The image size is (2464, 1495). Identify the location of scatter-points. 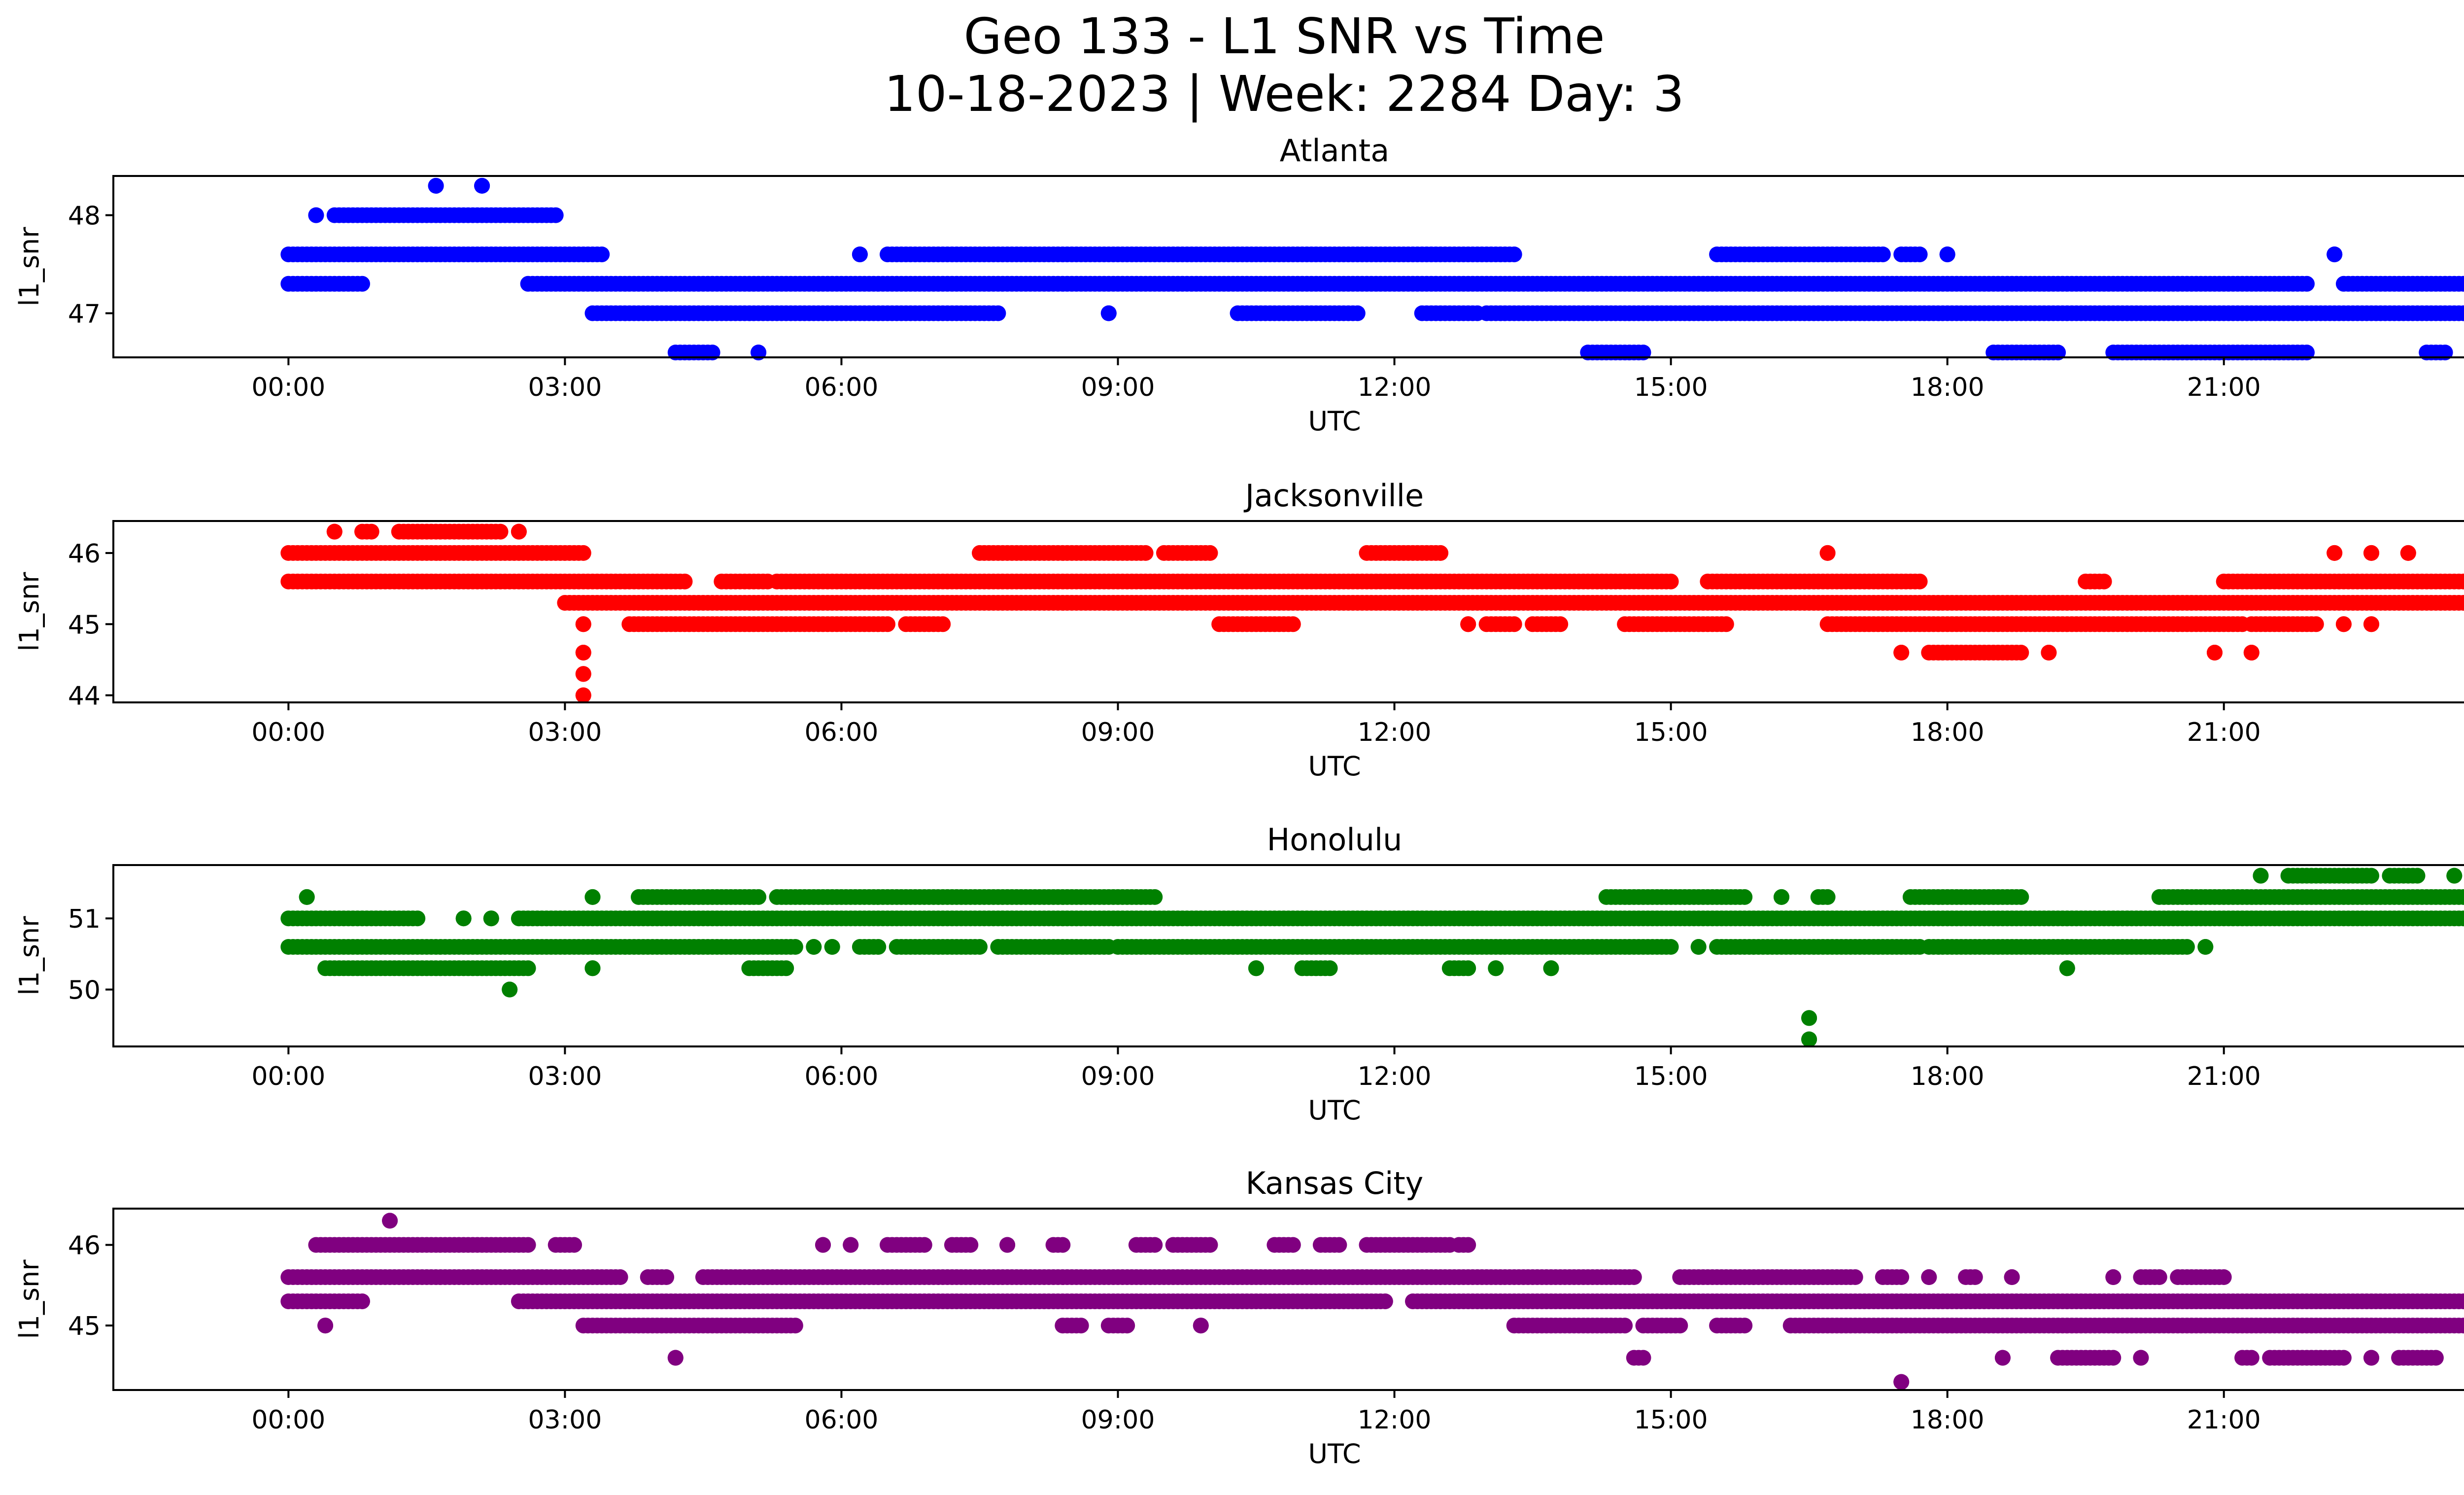
(1372, 613).